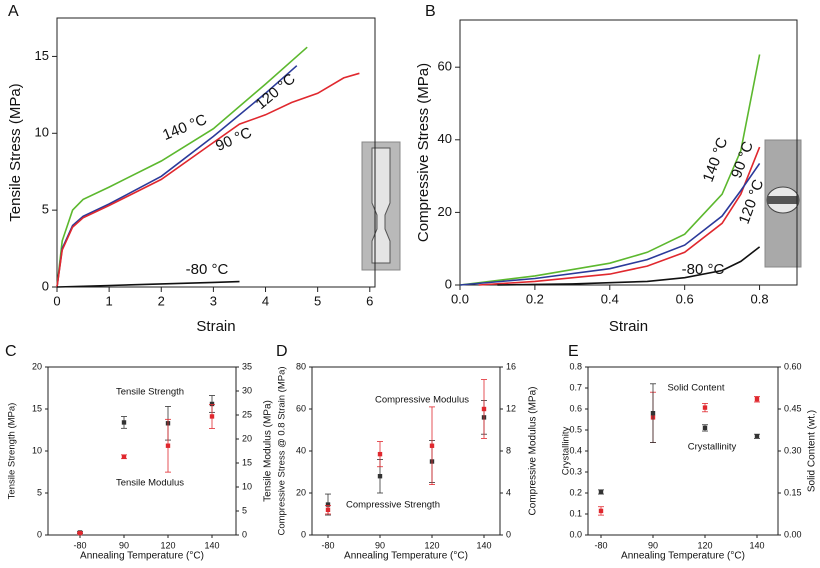 The width and height of the screenshot is (820, 568). I want to click on y2-tick-label: 5, so click(244, 510).